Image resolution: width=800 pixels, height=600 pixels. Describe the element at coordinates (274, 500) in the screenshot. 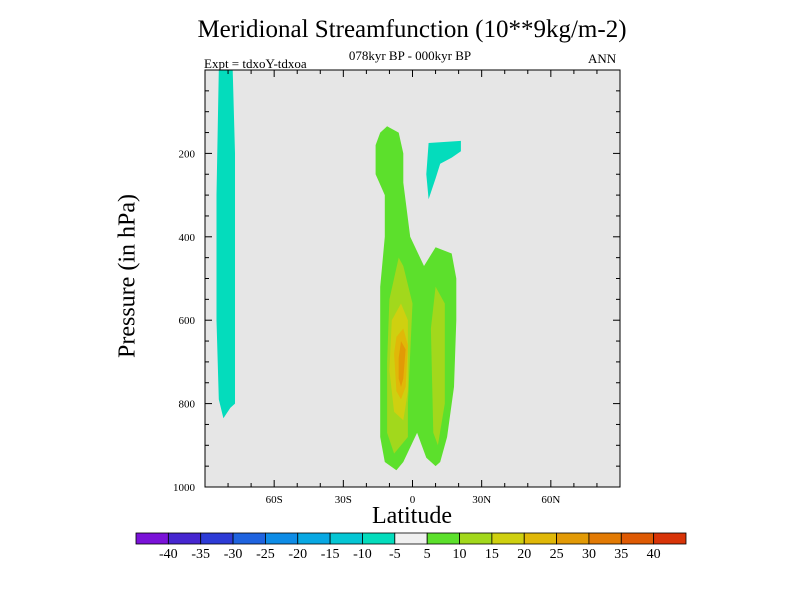

I see `x-tick-label: 60S` at that location.